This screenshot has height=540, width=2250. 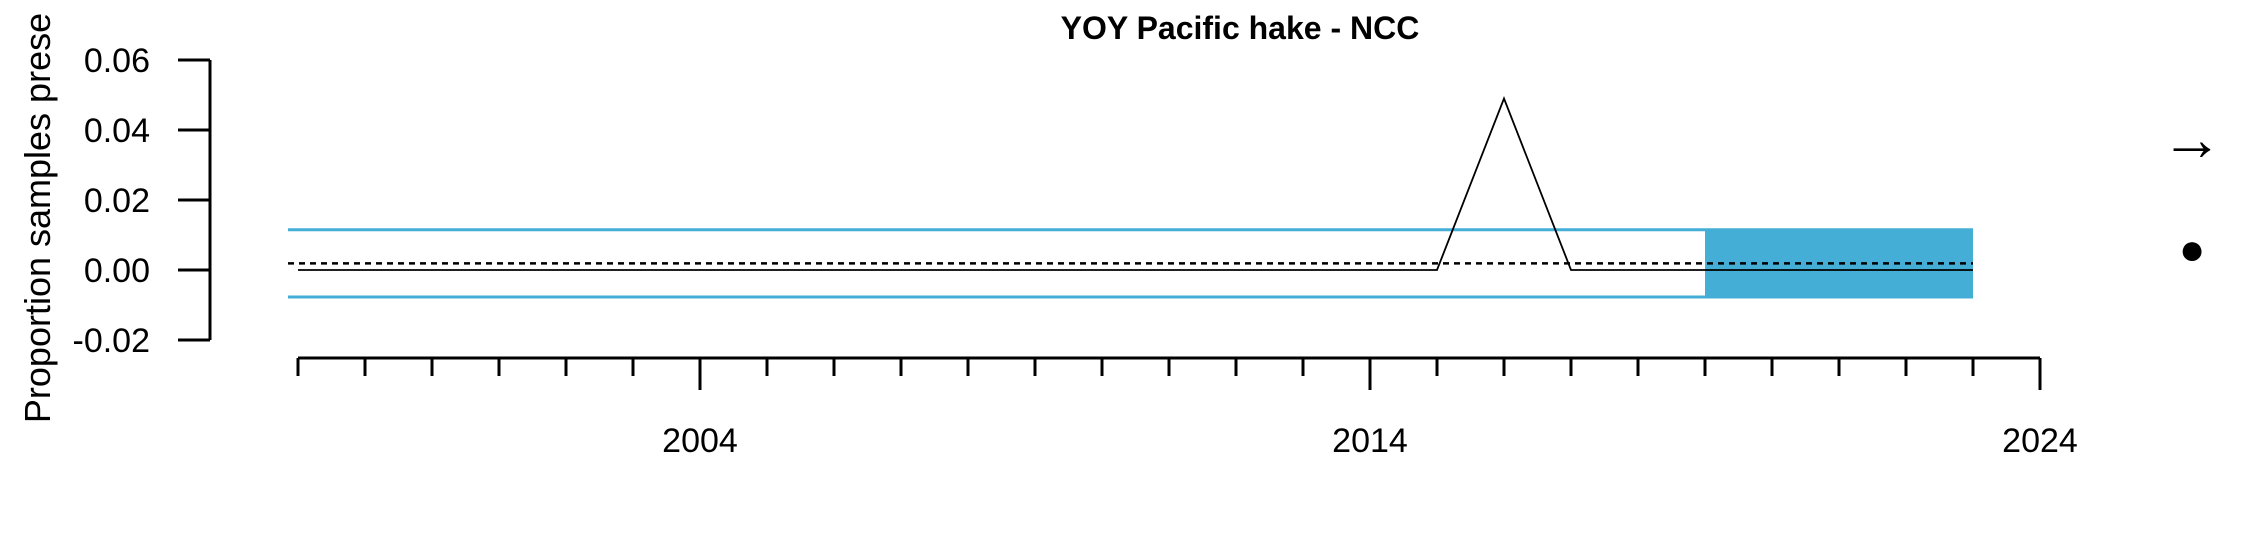 What do you see at coordinates (2192, 139) in the screenshot?
I see `trend-arrow-icon: →` at bounding box center [2192, 139].